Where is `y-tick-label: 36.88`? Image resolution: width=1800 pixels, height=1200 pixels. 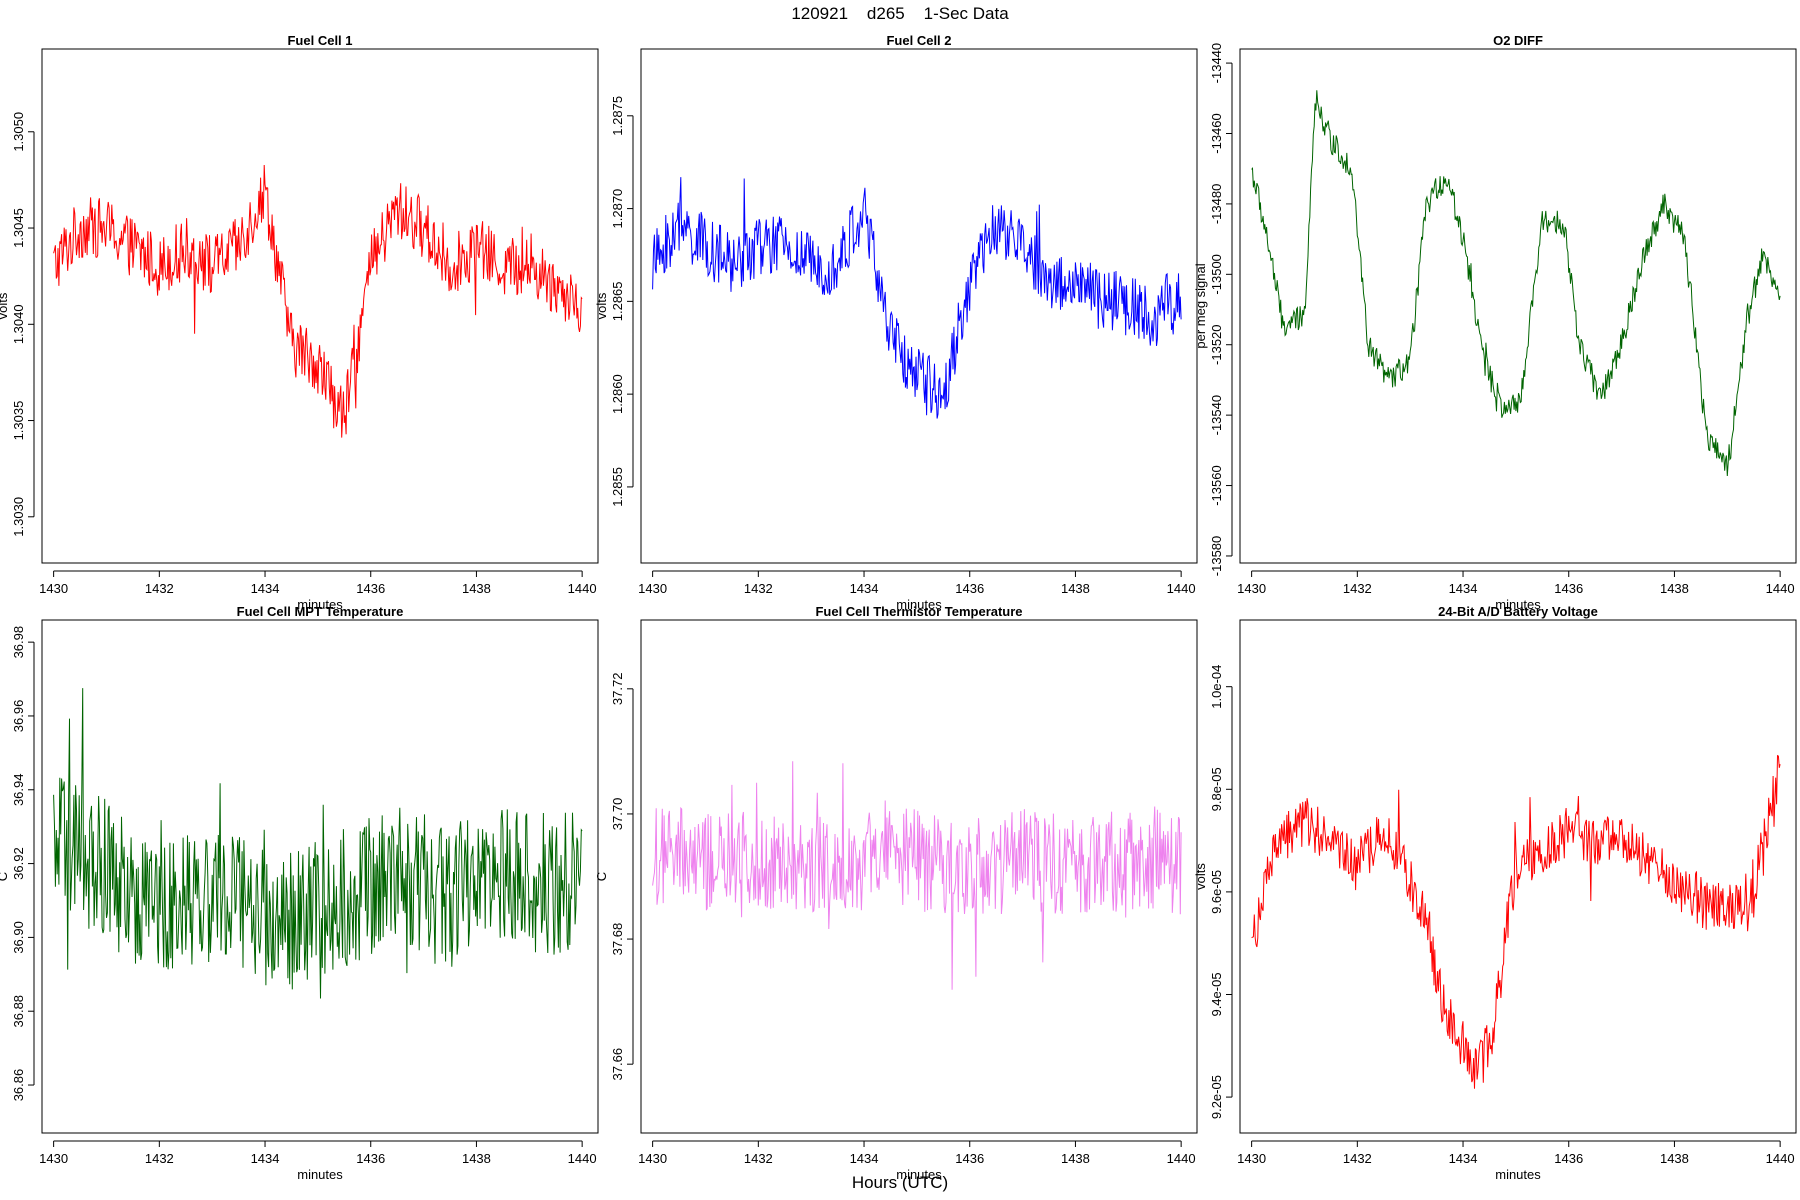
y-tick-label: 36.88 is located at coordinates (18, 1011).